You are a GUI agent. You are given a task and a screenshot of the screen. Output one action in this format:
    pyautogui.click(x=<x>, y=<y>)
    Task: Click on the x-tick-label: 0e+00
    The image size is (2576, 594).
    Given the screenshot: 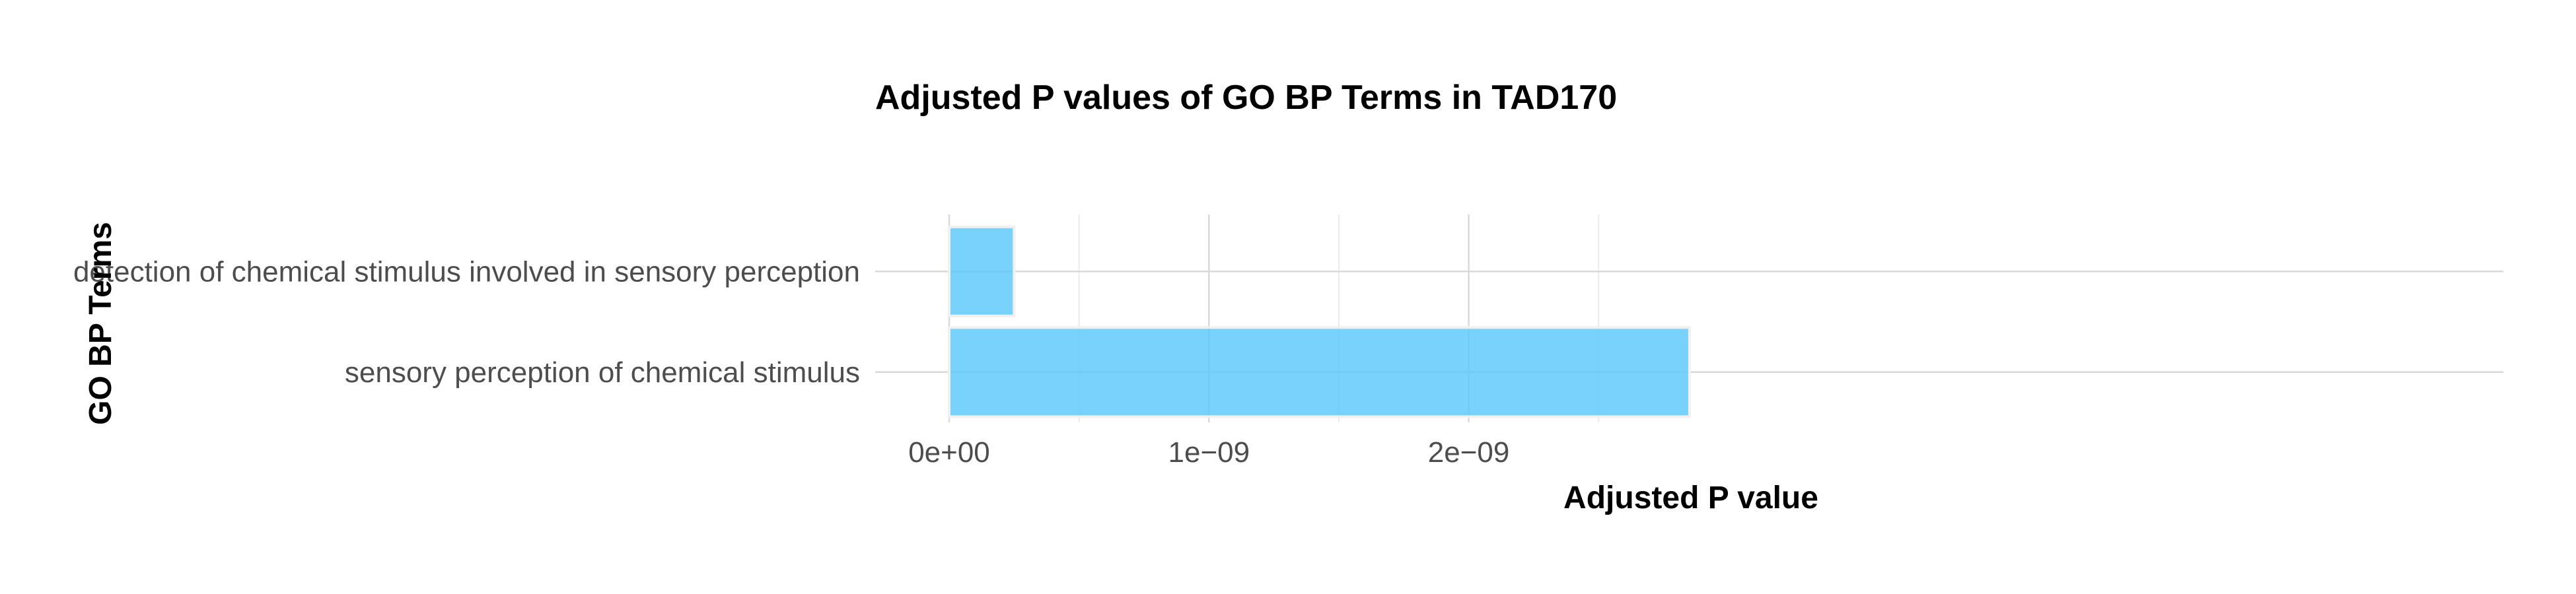 What is the action you would take?
    pyautogui.click(x=949, y=453)
    